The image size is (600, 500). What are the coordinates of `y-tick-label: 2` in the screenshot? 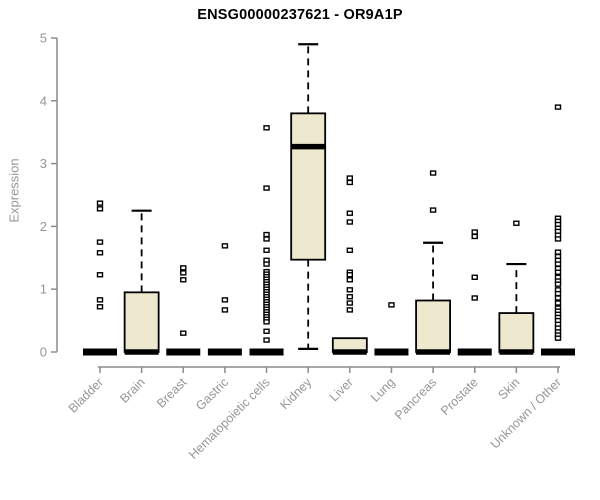 It's located at (43, 226).